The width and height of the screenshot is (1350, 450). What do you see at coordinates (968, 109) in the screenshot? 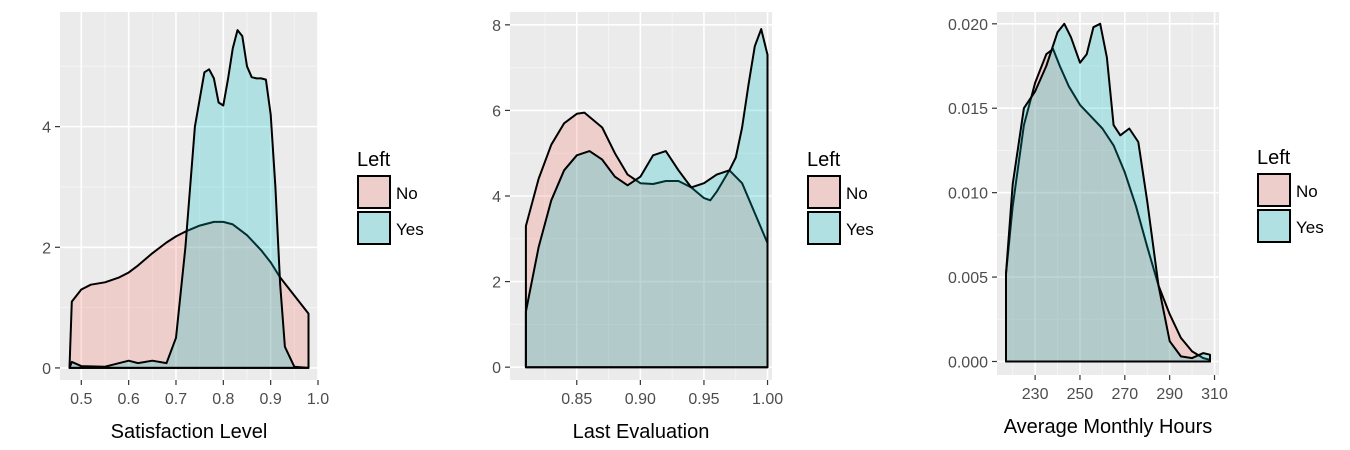
I see `y-tick-label: 0.015` at bounding box center [968, 109].